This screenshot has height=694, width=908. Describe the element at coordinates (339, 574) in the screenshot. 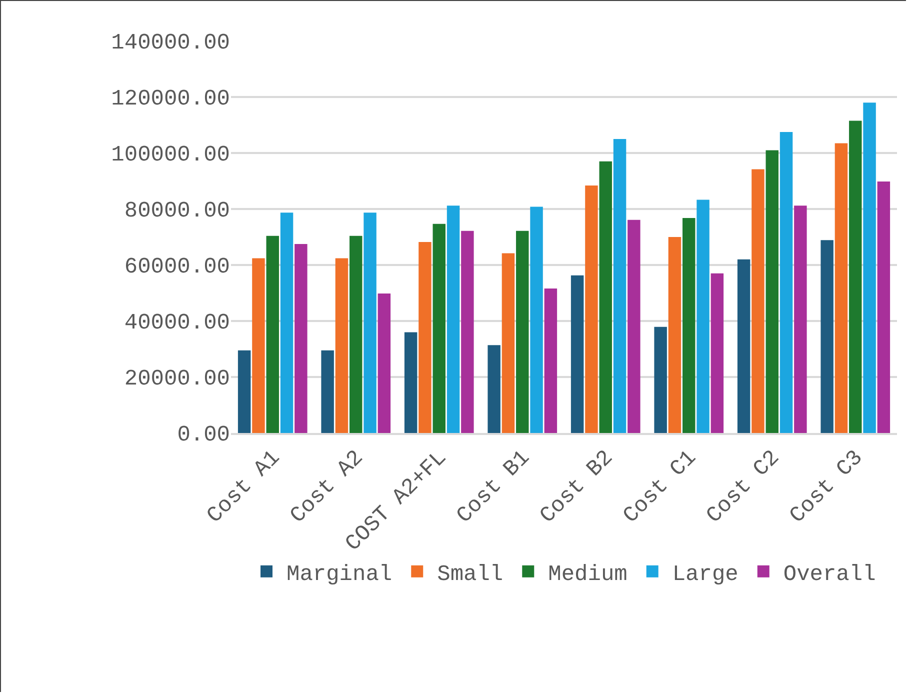

I see `legend-label: Marginal` at that location.